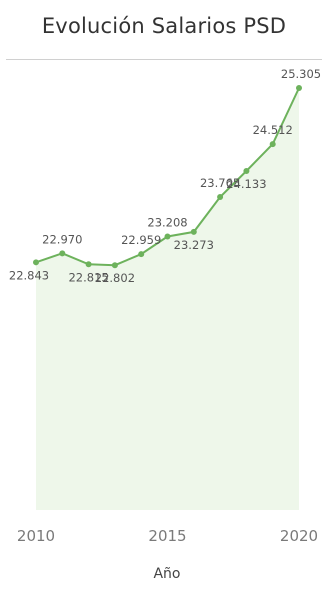 Image resolution: width=328 pixels, height=590 pixels. I want to click on data-label-2012: 22.815, so click(88, 277).